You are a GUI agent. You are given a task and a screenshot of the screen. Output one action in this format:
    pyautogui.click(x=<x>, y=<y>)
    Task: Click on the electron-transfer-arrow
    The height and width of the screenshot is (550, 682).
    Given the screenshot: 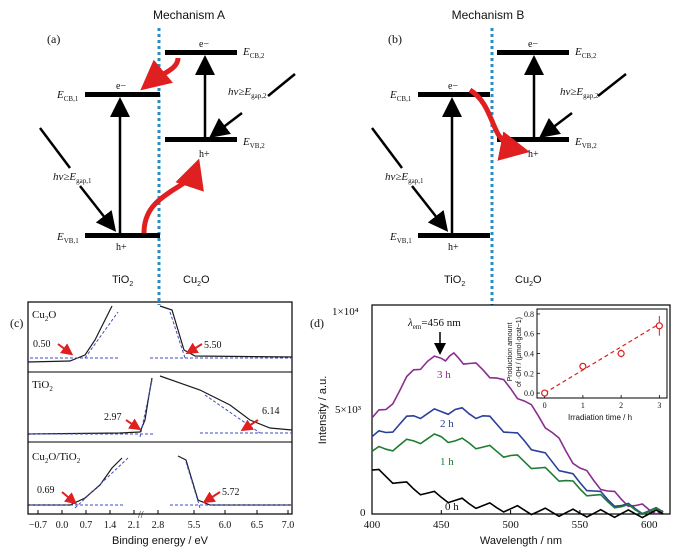 What is the action you would take?
    pyautogui.click(x=160, y=74)
    